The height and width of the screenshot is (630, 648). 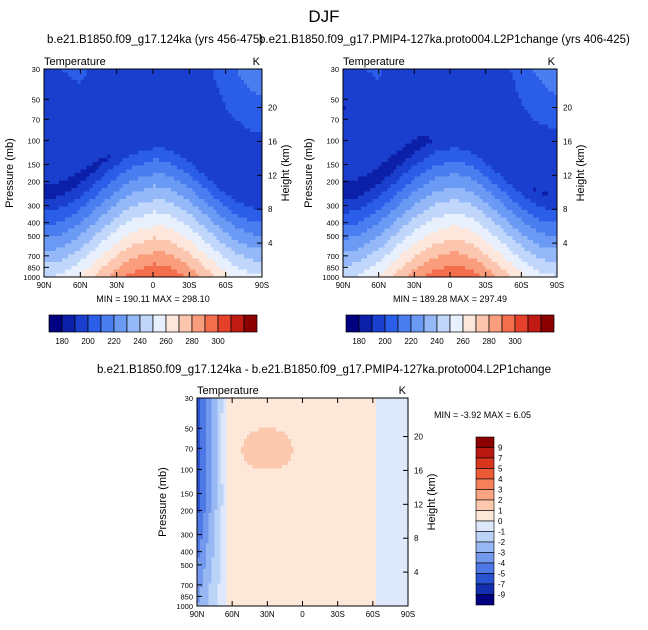 What do you see at coordinates (33, 140) in the screenshot?
I see `y-tick-label: 100` at bounding box center [33, 140].